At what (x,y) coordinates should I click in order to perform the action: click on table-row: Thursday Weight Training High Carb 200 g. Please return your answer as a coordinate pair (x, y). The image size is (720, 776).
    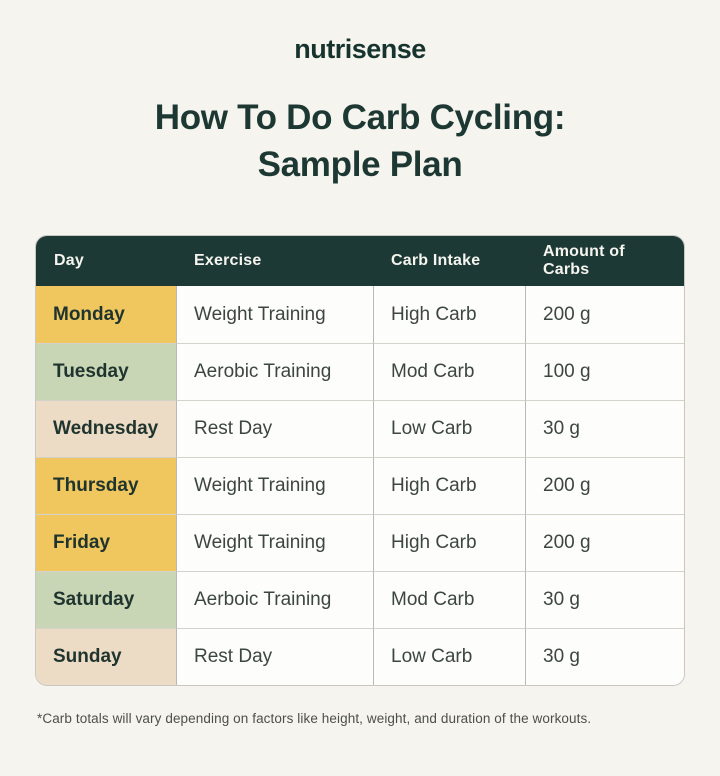
    Looking at the image, I should click on (360, 486).